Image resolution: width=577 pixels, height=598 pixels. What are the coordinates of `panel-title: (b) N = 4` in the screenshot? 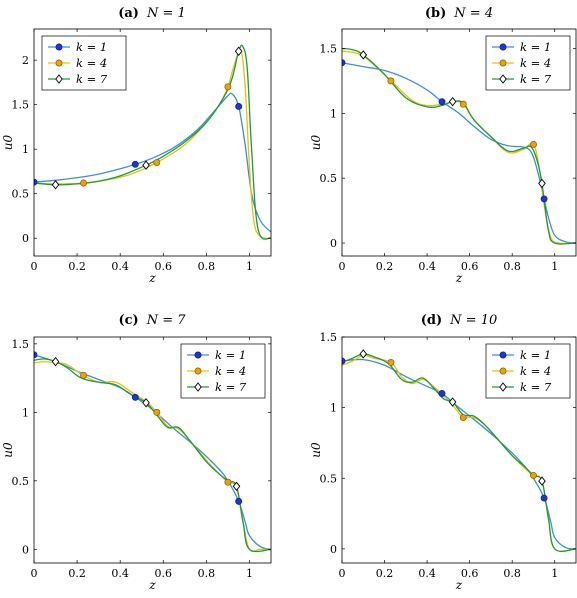 It's located at (459, 13).